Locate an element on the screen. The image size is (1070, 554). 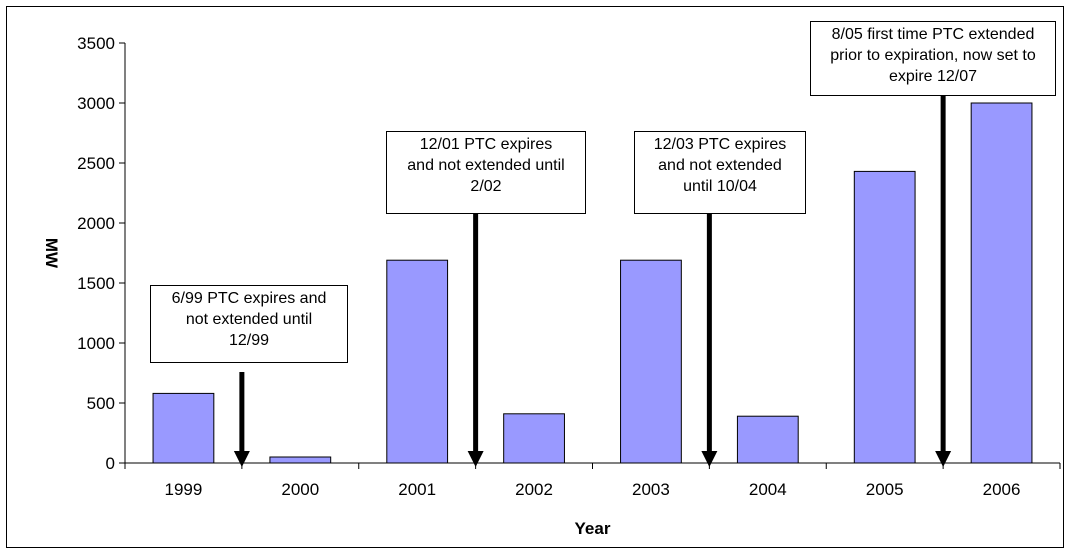
x-tick-label: 2005 is located at coordinates (885, 489).